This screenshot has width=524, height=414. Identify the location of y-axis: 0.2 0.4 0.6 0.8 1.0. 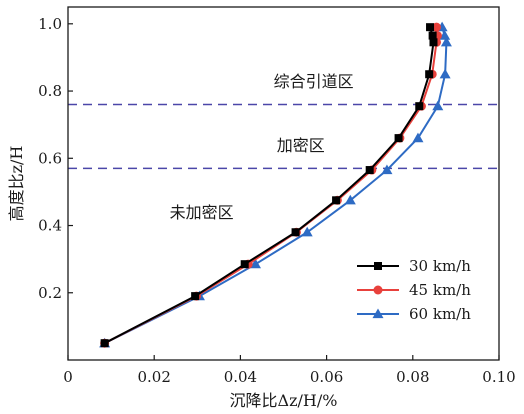
(55, 158).